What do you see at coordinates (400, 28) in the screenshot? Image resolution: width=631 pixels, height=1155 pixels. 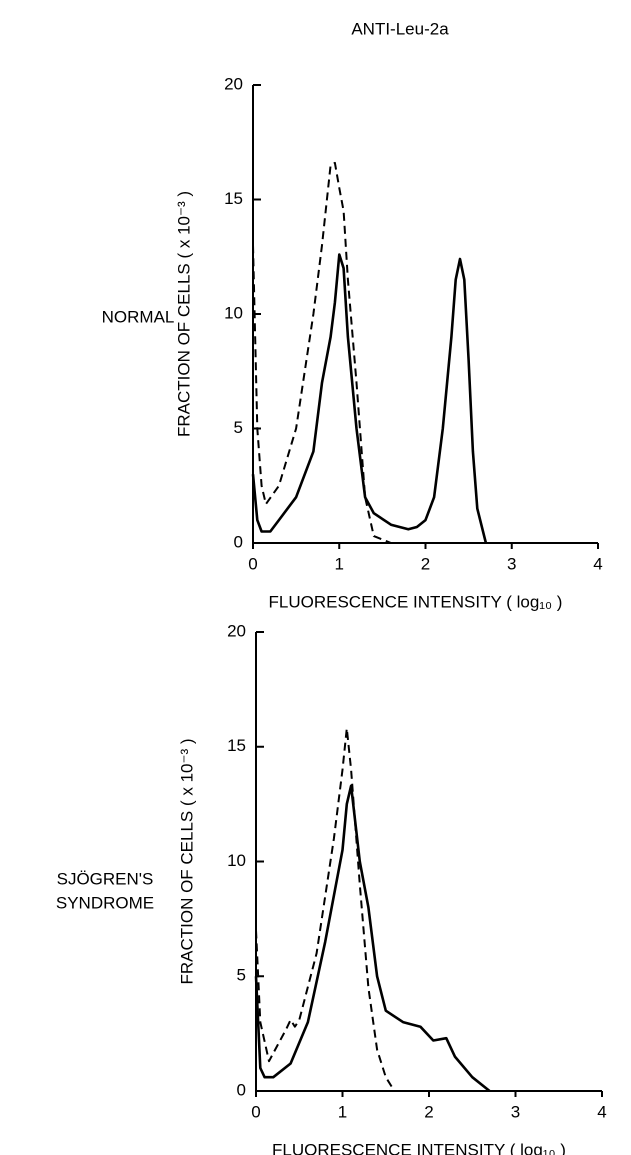 I see `chart-title: ANTI-Leu-2a` at bounding box center [400, 28].